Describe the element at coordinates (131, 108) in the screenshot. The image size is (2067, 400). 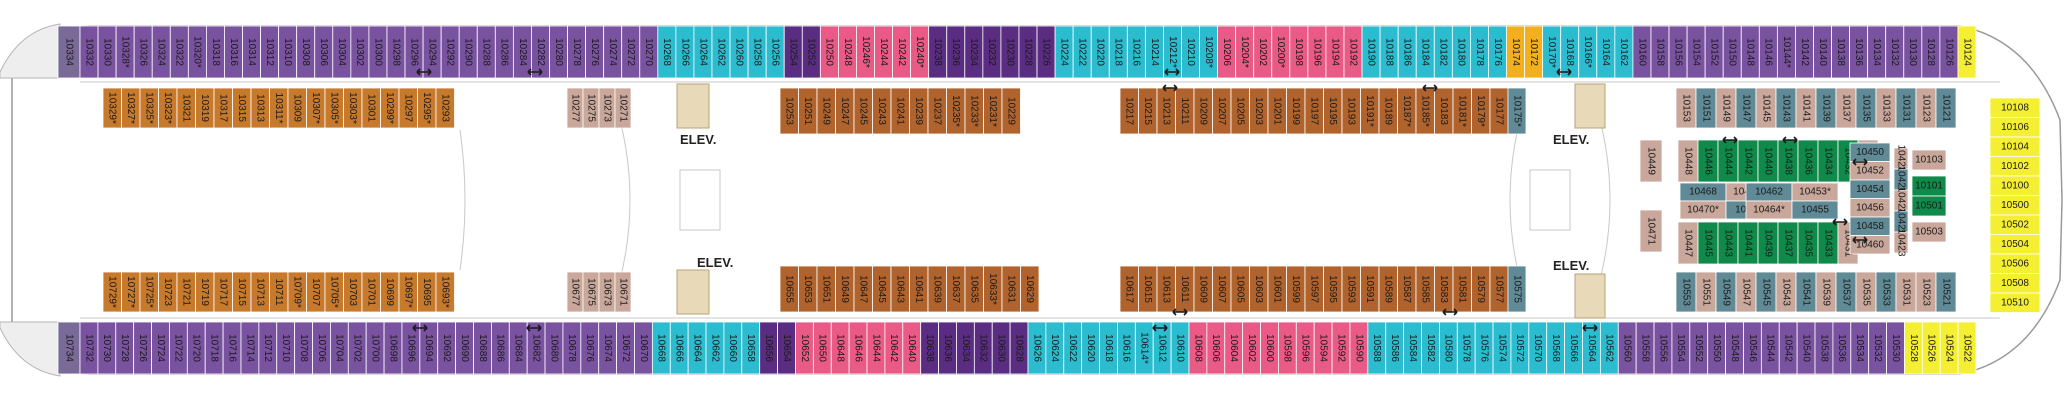
I see `boardwalk-cabin-10327: 10327*` at that location.